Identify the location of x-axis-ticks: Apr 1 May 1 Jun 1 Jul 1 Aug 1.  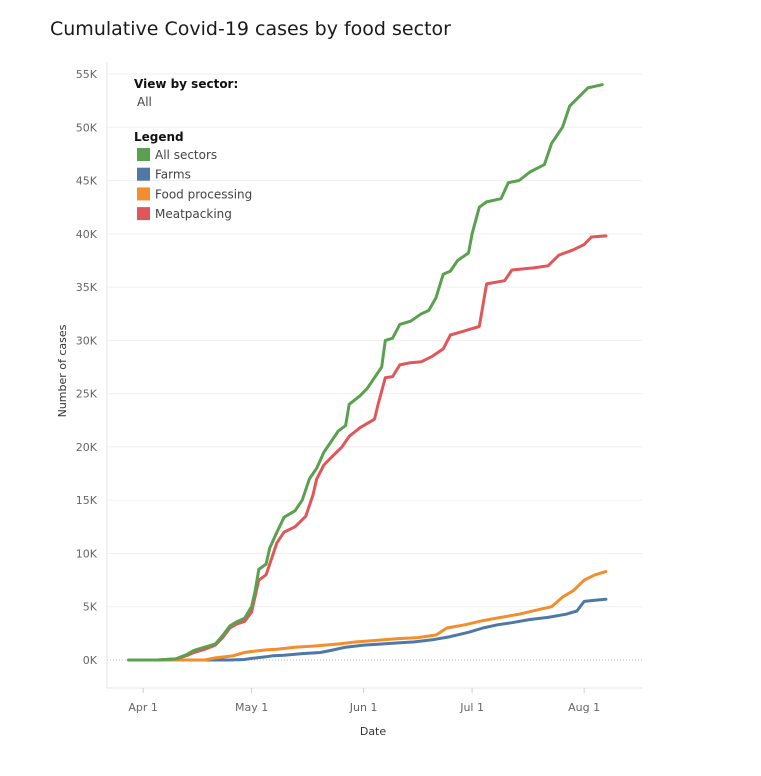
(364, 701).